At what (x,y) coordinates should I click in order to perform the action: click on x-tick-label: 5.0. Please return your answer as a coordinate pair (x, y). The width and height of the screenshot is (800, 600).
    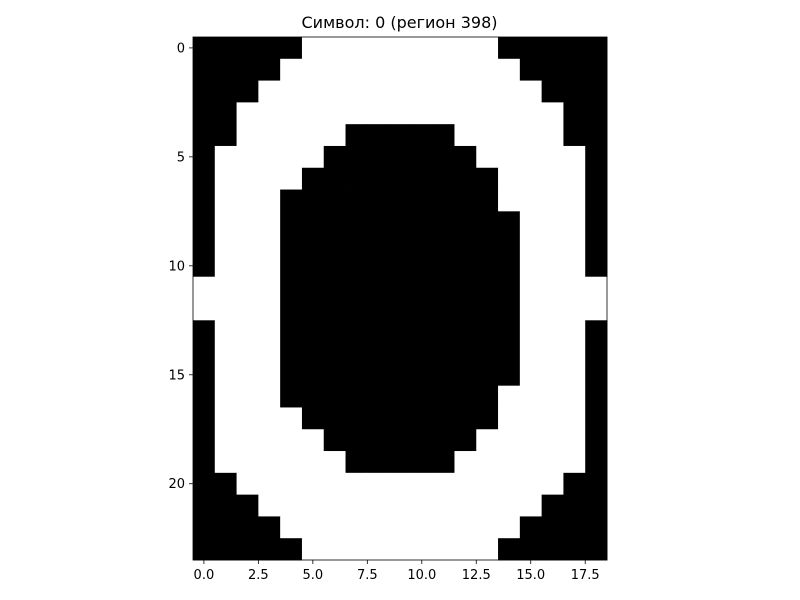
    Looking at the image, I should click on (312, 575).